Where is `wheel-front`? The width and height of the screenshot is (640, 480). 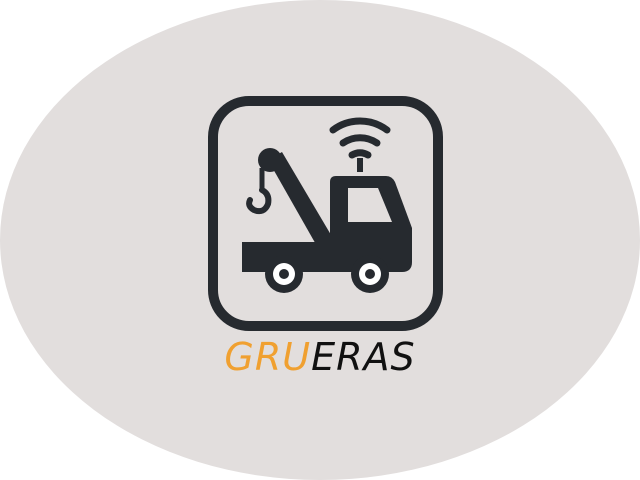 wheel-front is located at coordinates (370, 274).